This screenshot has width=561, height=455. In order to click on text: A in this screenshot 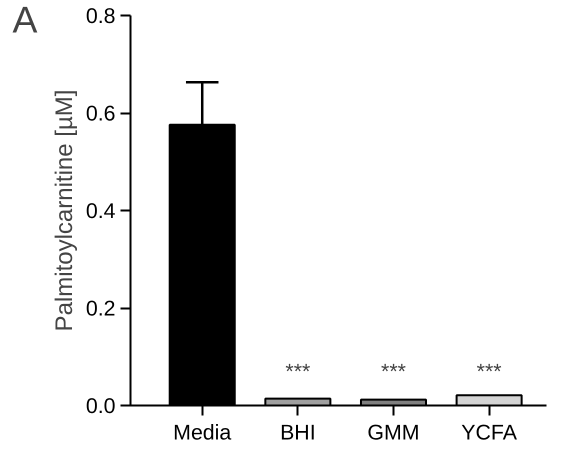, I will do `click(25, 20)`.